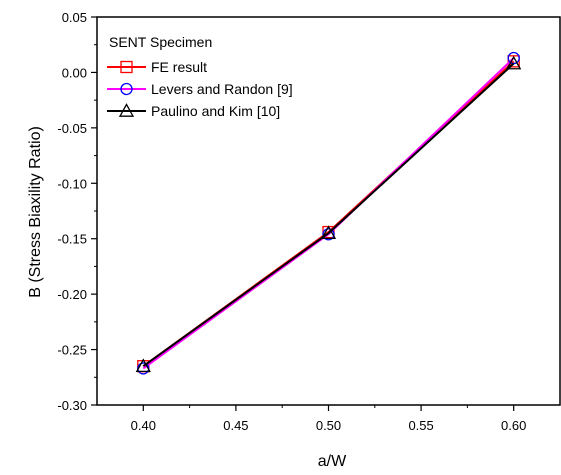 This screenshot has width=561, height=475. I want to click on x-tick-label: 0.60, so click(513, 425).